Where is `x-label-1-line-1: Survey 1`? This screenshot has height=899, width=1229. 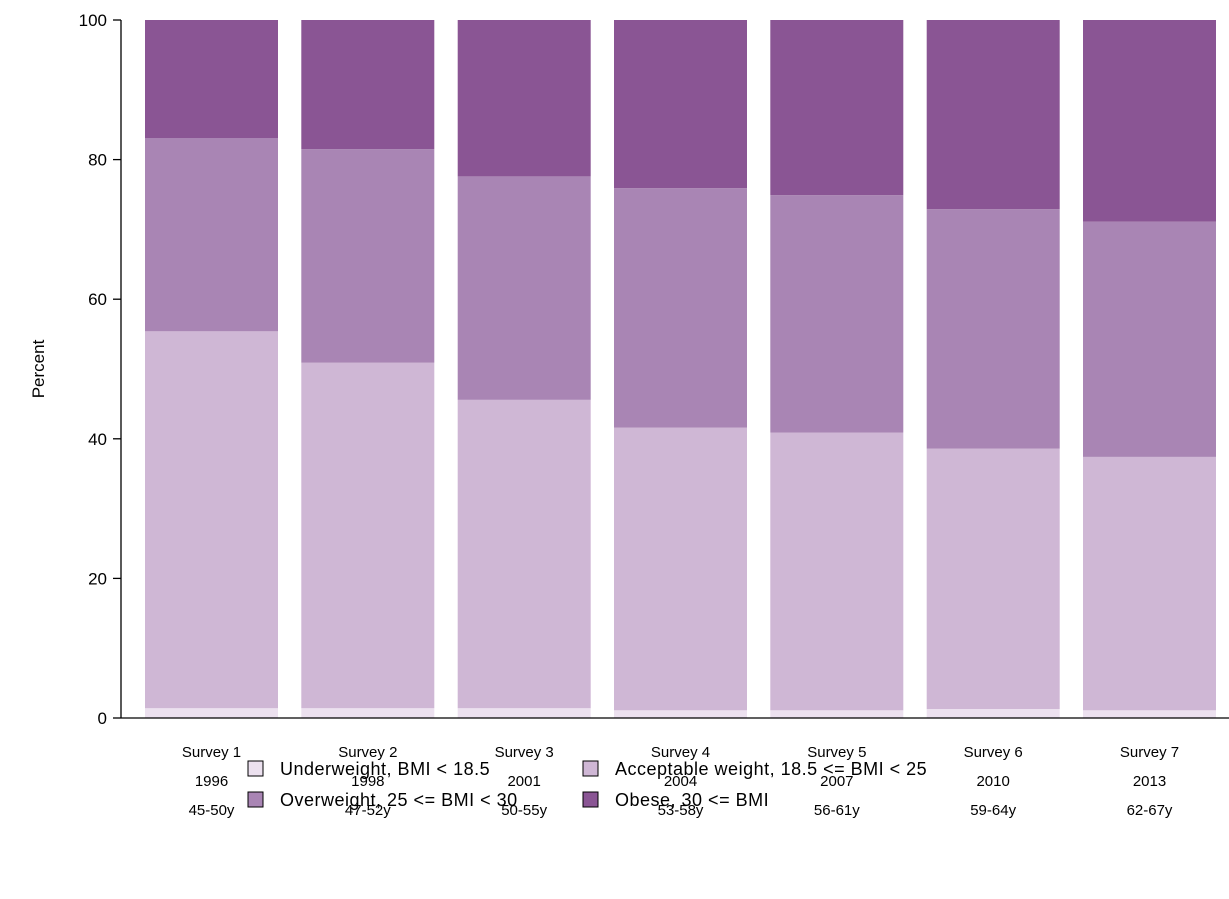
x-label-1-line-1: Survey 1 is located at coordinates (211, 752).